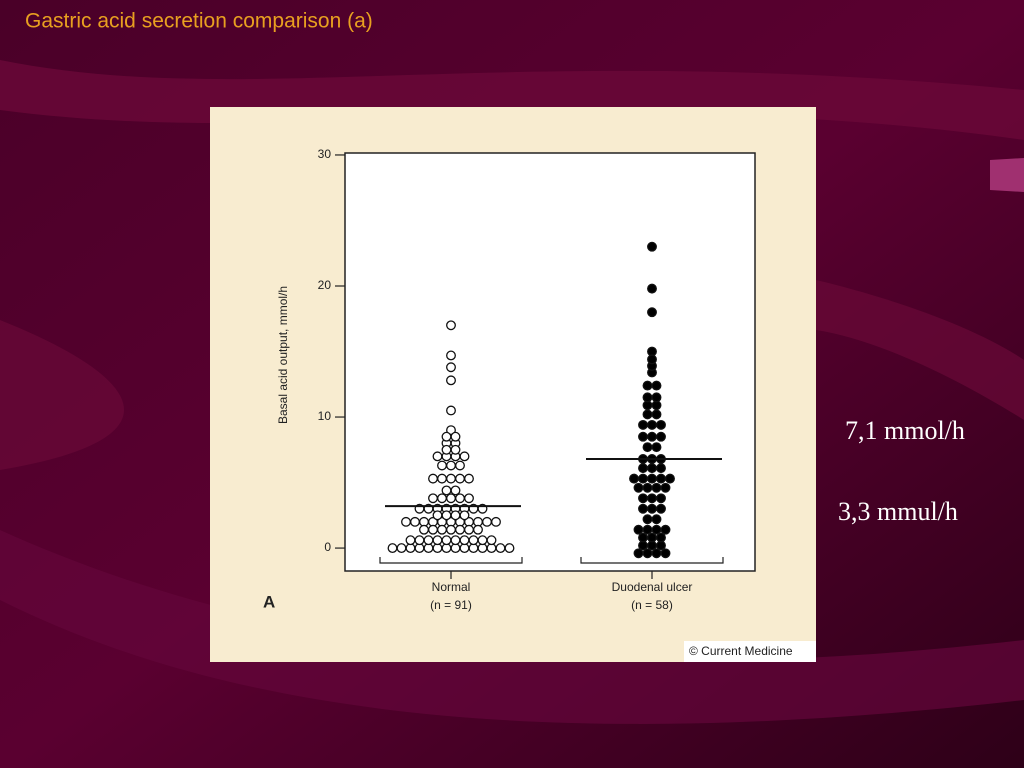 The width and height of the screenshot is (1024, 768). I want to click on slide-title: Gastric acid secretion comparison (a), so click(199, 21).